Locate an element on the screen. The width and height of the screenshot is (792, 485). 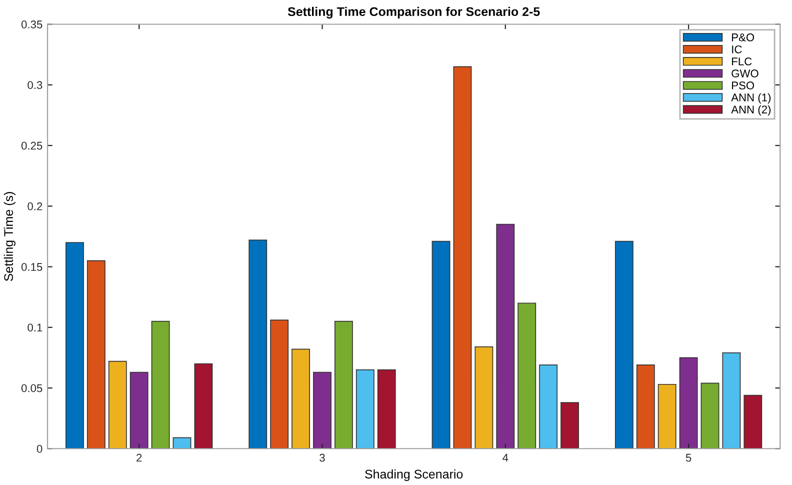
y-axis-title: Settling Time (s) is located at coordinates (10, 237).